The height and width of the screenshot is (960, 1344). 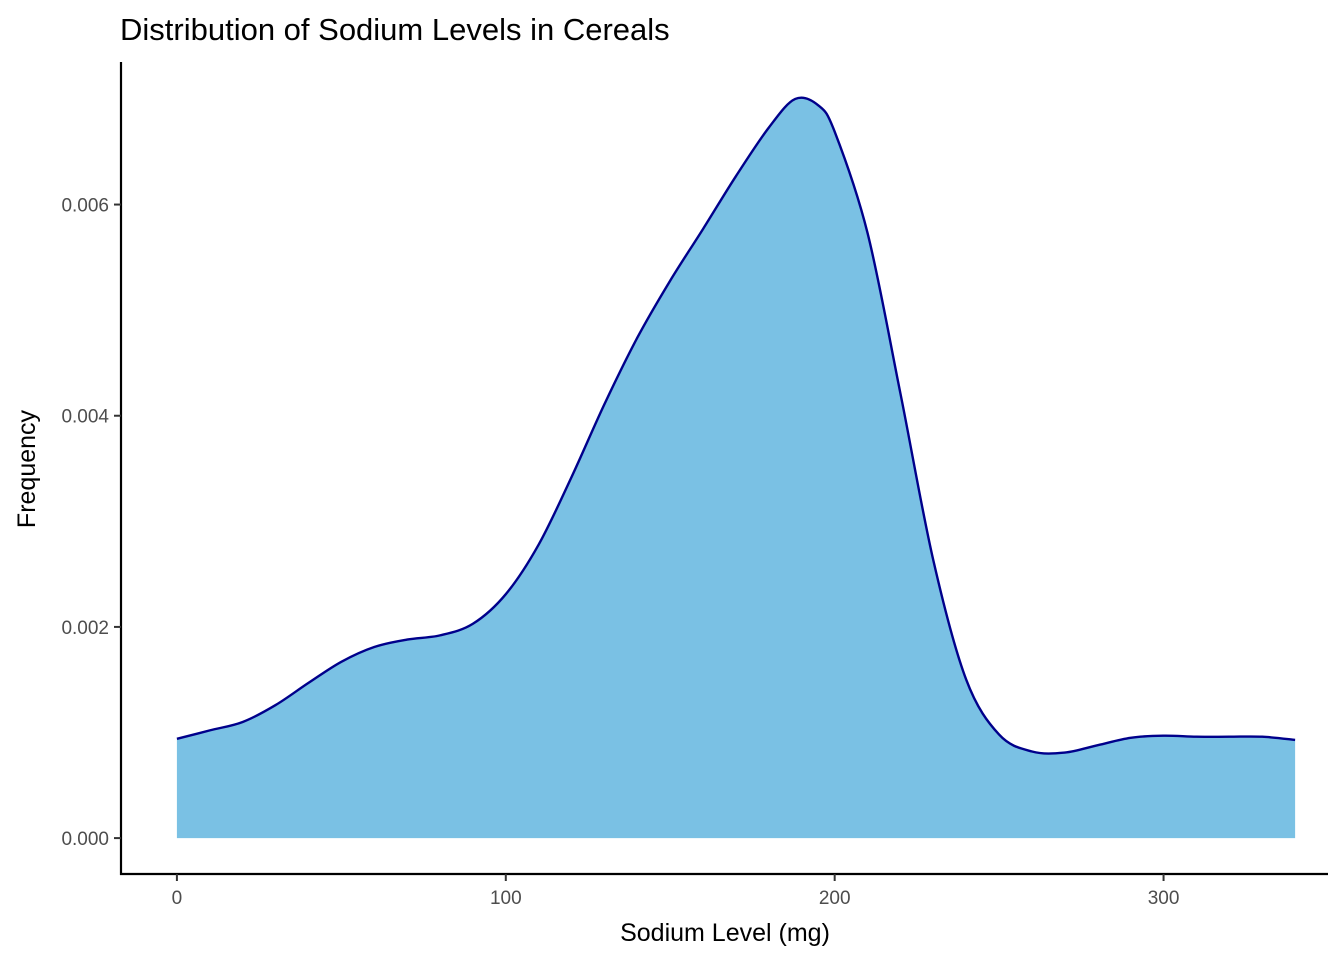 What do you see at coordinates (177, 898) in the screenshot?
I see `x-tick-label: 0` at bounding box center [177, 898].